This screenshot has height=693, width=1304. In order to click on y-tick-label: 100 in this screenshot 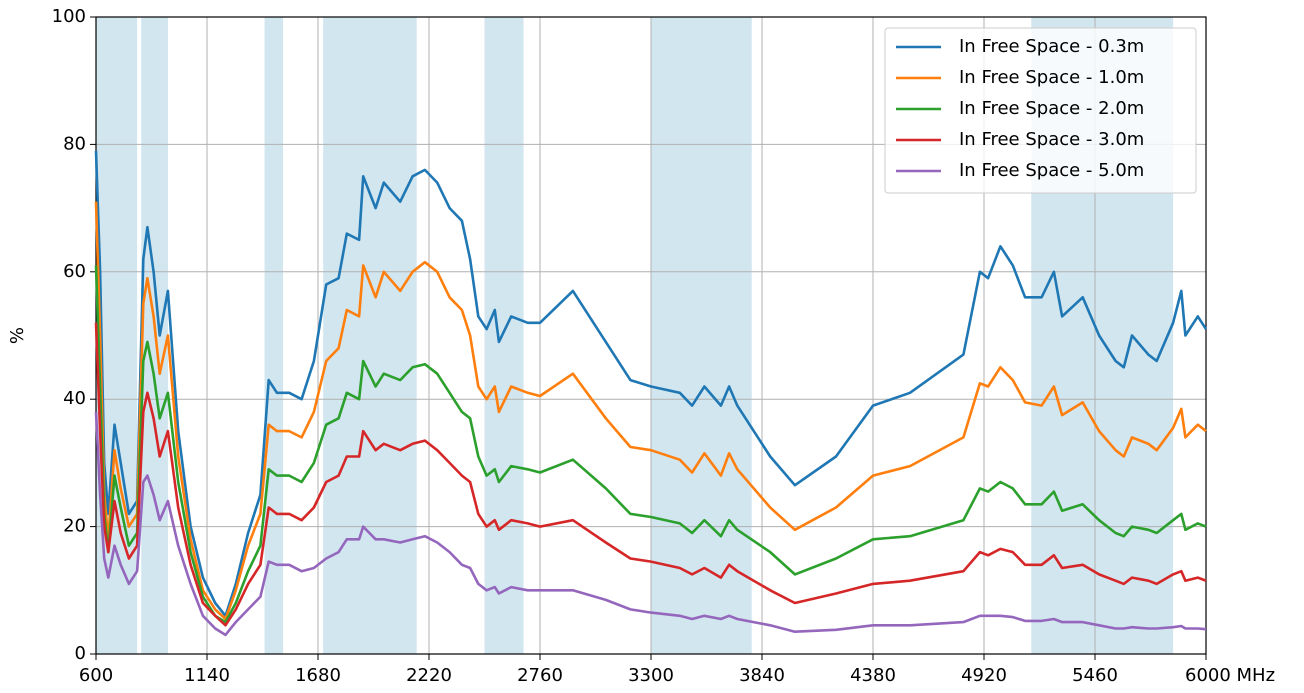, I will do `click(69, 16)`.